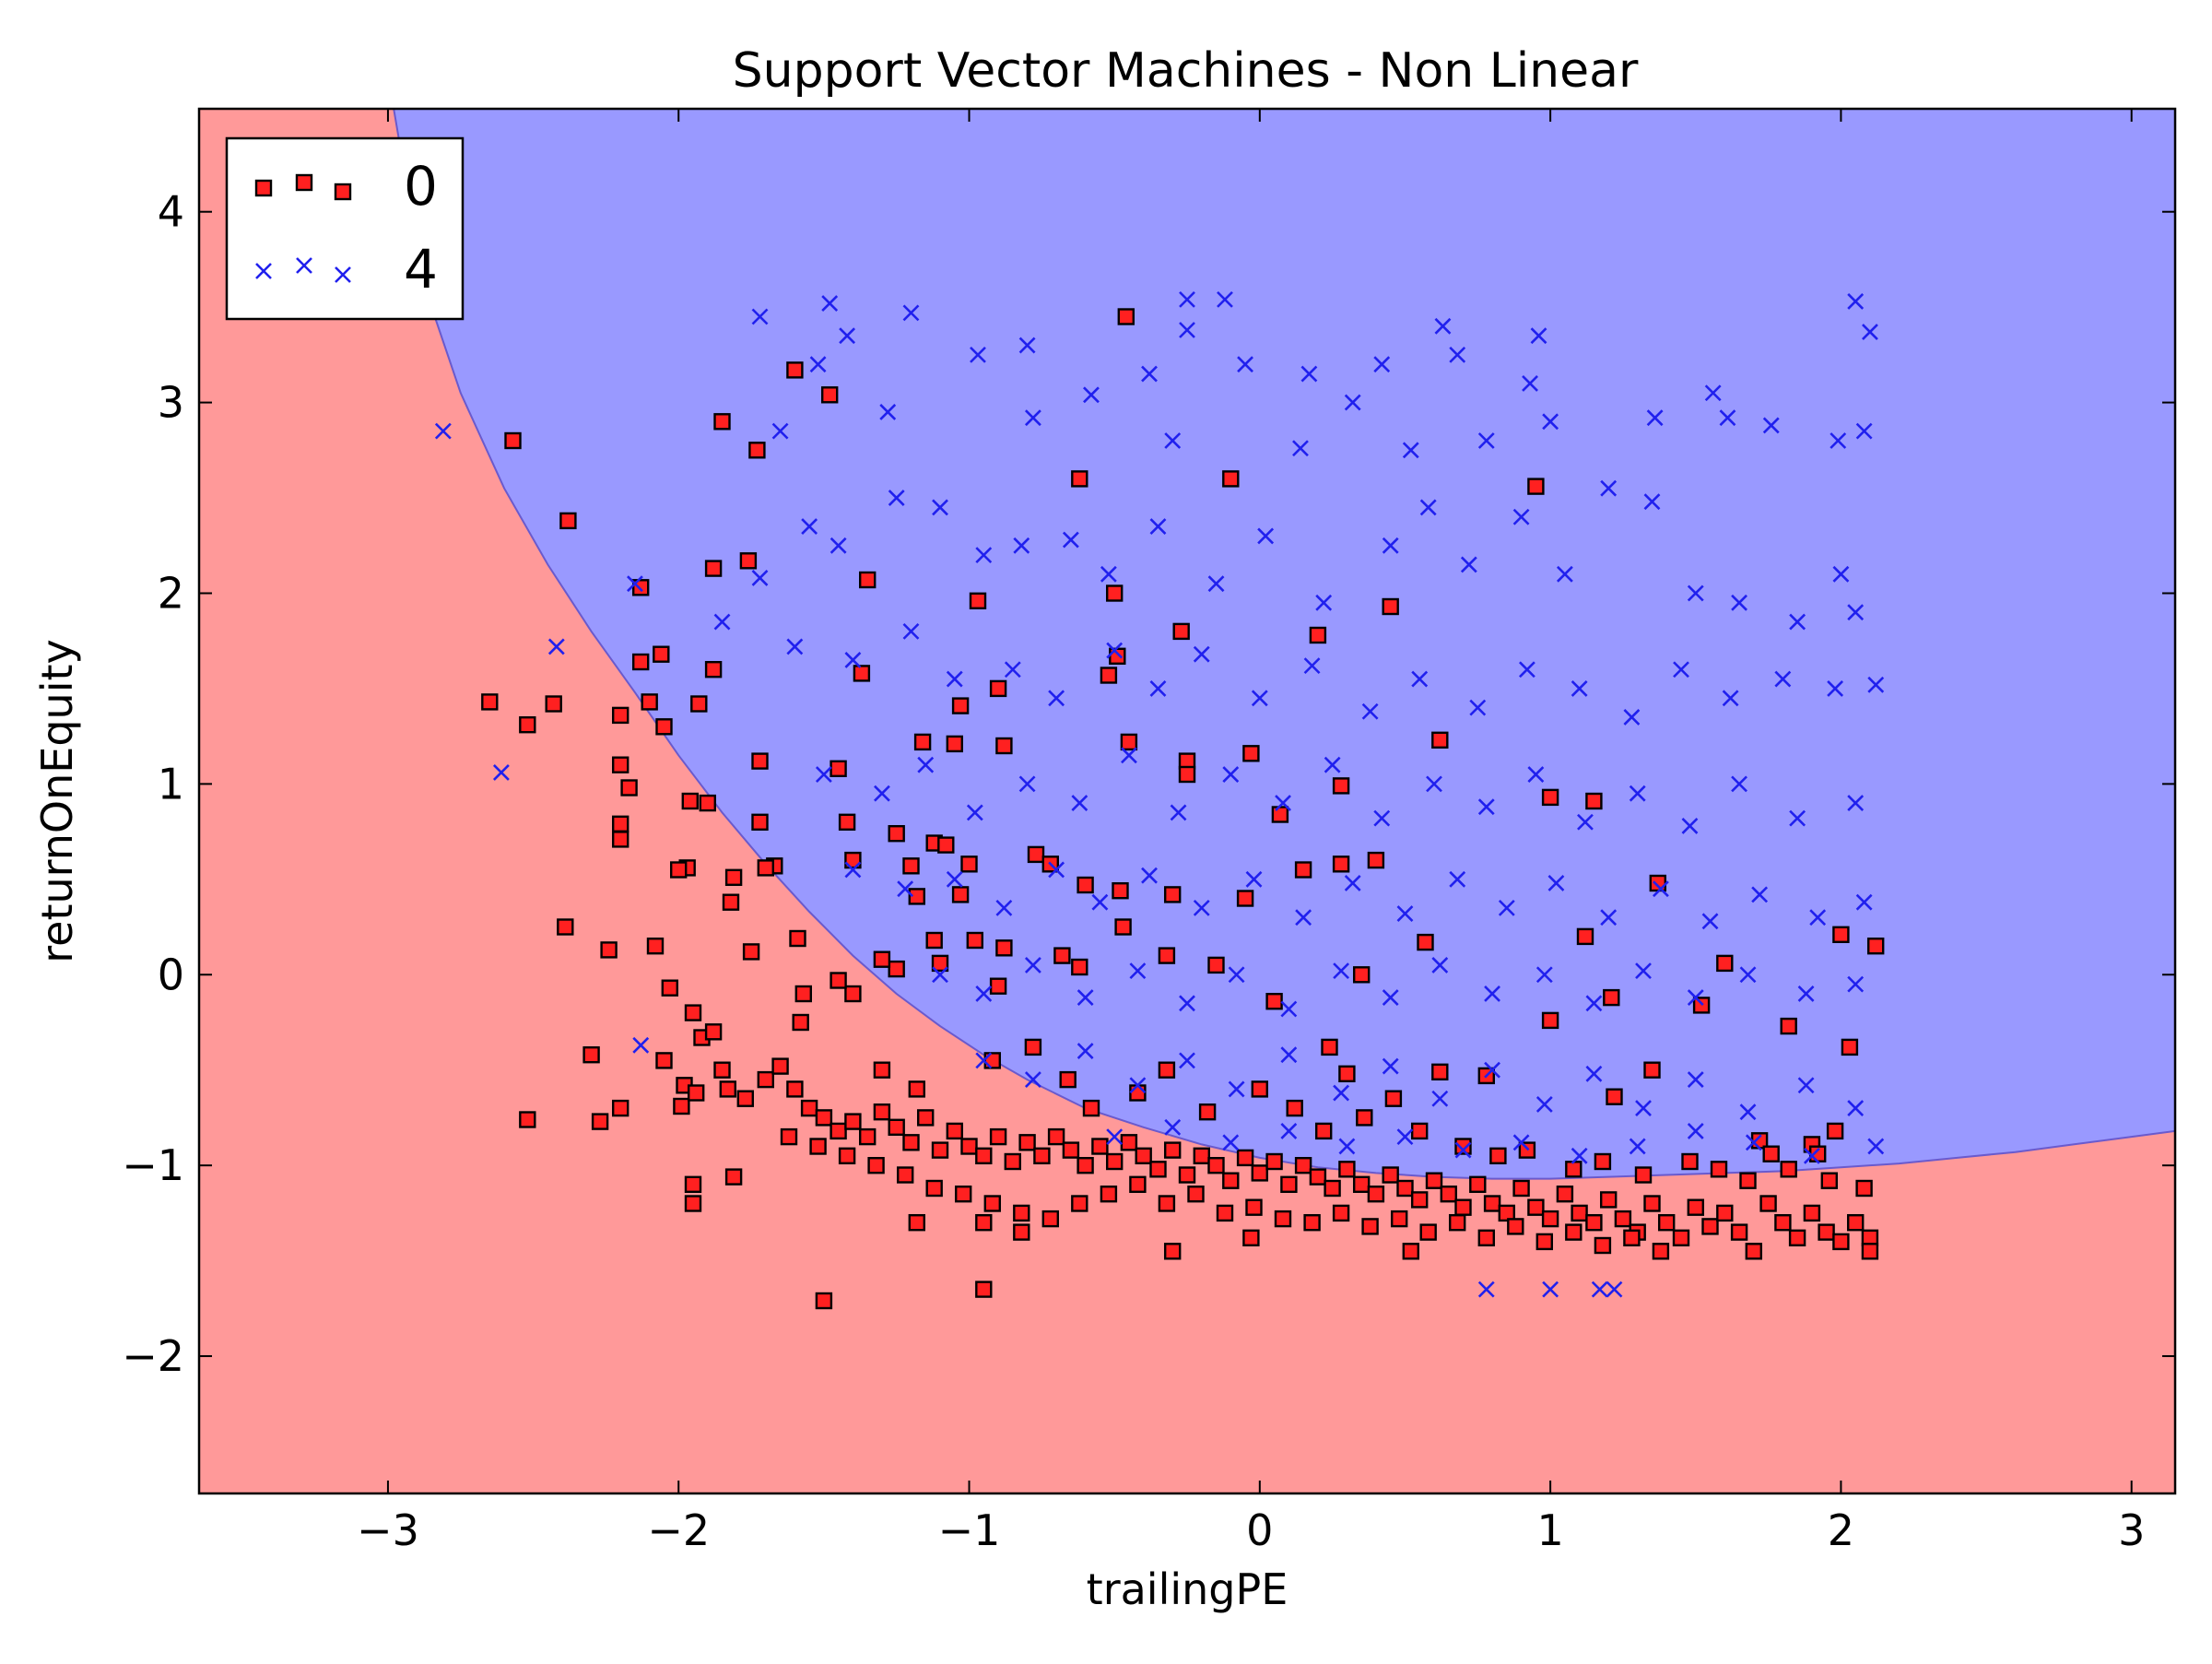 The width and height of the screenshot is (2212, 1664). What do you see at coordinates (678, 1530) in the screenshot?
I see `x-tick-label: −2` at bounding box center [678, 1530].